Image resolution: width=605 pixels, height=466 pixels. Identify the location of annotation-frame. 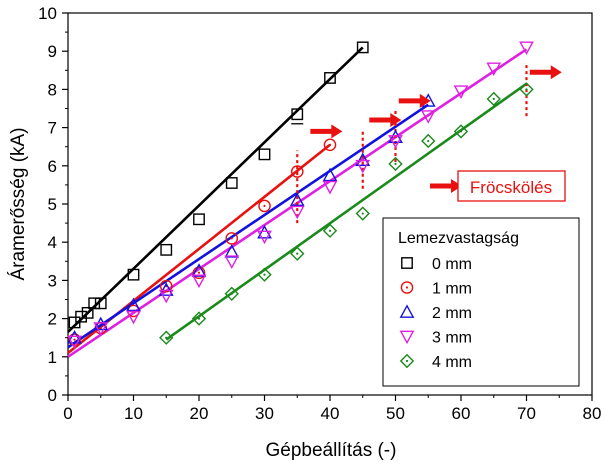
(511, 186).